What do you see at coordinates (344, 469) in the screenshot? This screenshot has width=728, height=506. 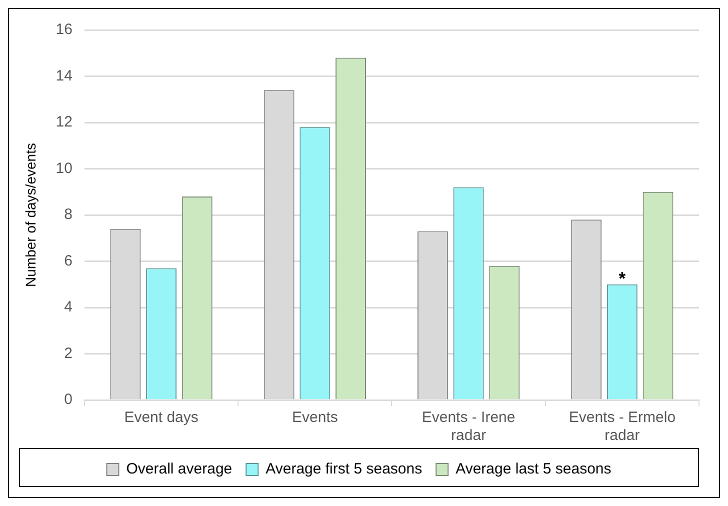 I see `legend-label: Average first 5 seasons` at bounding box center [344, 469].